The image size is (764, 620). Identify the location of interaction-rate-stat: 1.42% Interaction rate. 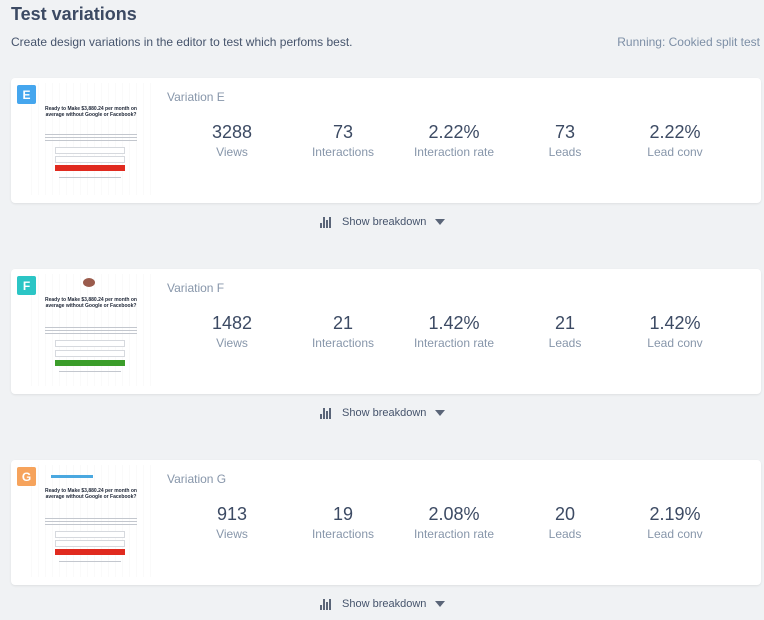
(454, 331).